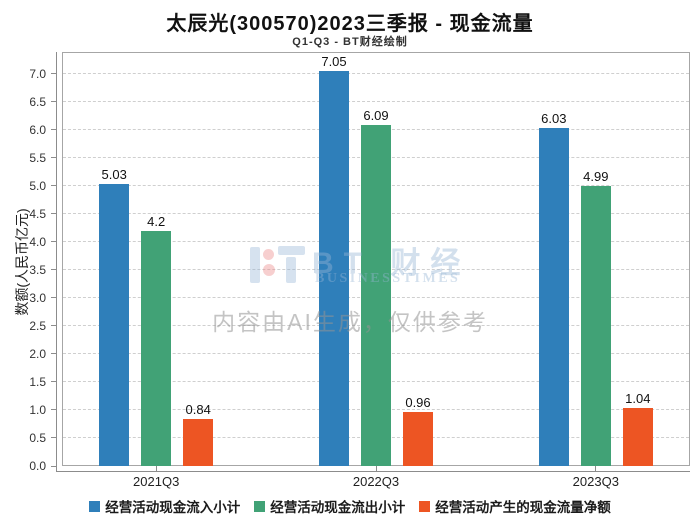 This screenshot has width=700, height=524. Describe the element at coordinates (376, 115) in the screenshot. I see `bar-value-label: 6.09` at that location.